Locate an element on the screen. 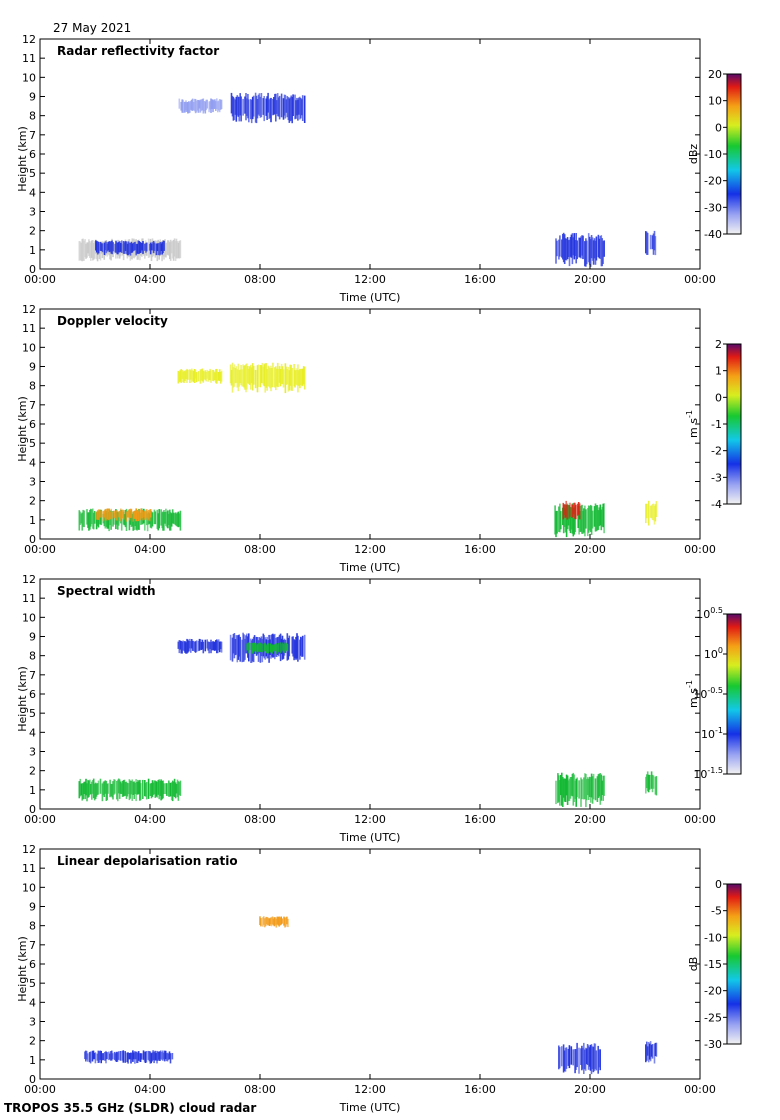 Image resolution: width=780 pixels, height=1120 pixels. panel-3-ytick-label: 12 is located at coordinates (29, 849).